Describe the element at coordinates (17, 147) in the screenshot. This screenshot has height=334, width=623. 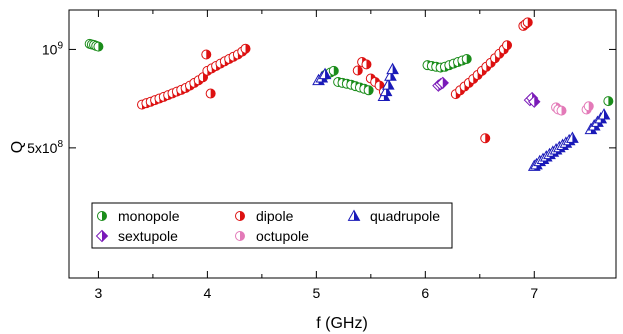
I see `y-axis-label: Q` at that location.